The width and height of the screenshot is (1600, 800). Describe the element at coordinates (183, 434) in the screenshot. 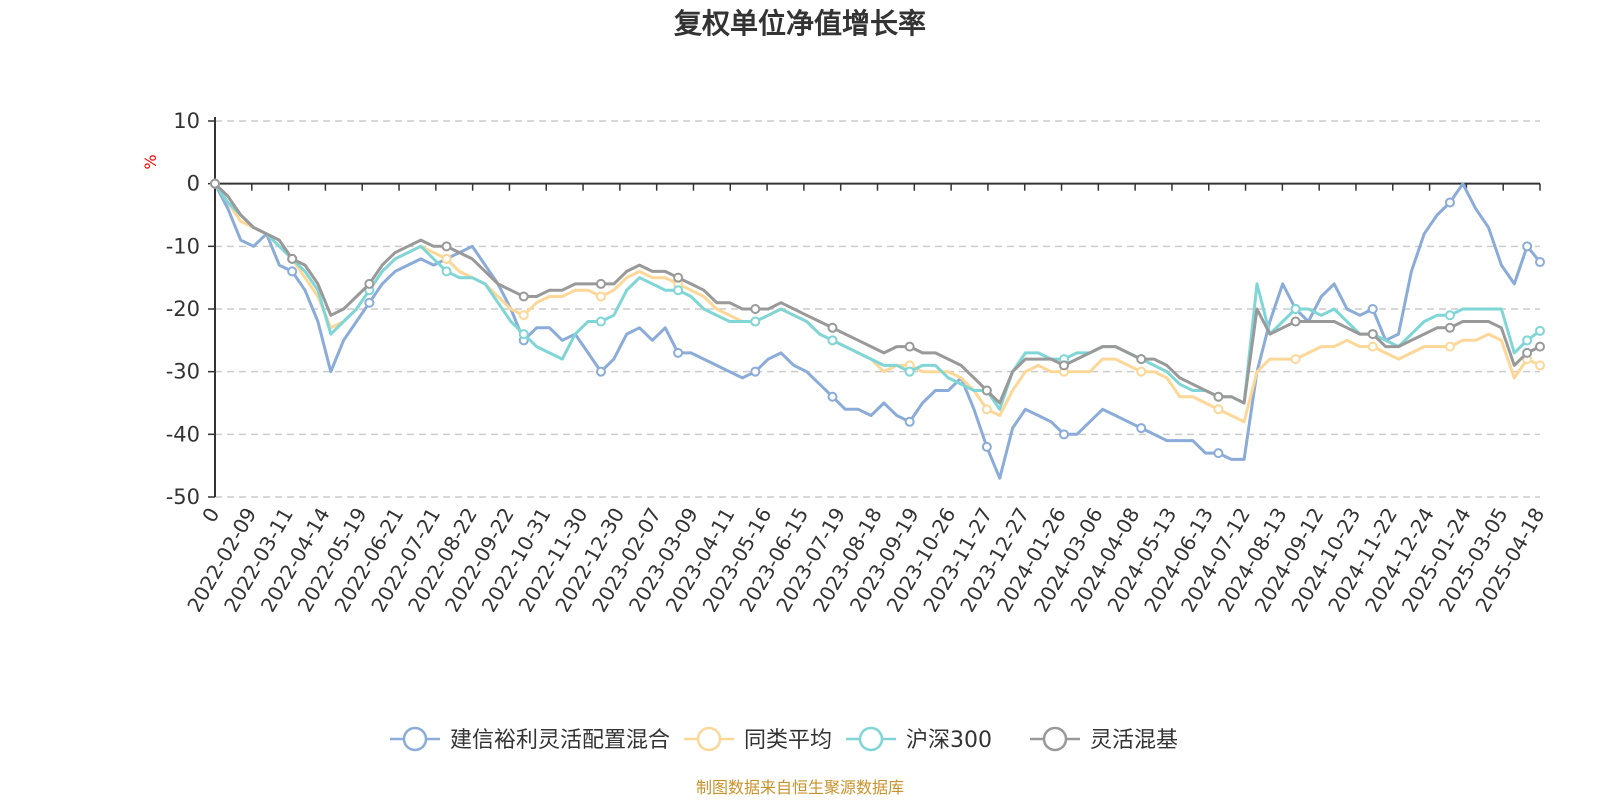

I see `y-tick-label: -40` at that location.